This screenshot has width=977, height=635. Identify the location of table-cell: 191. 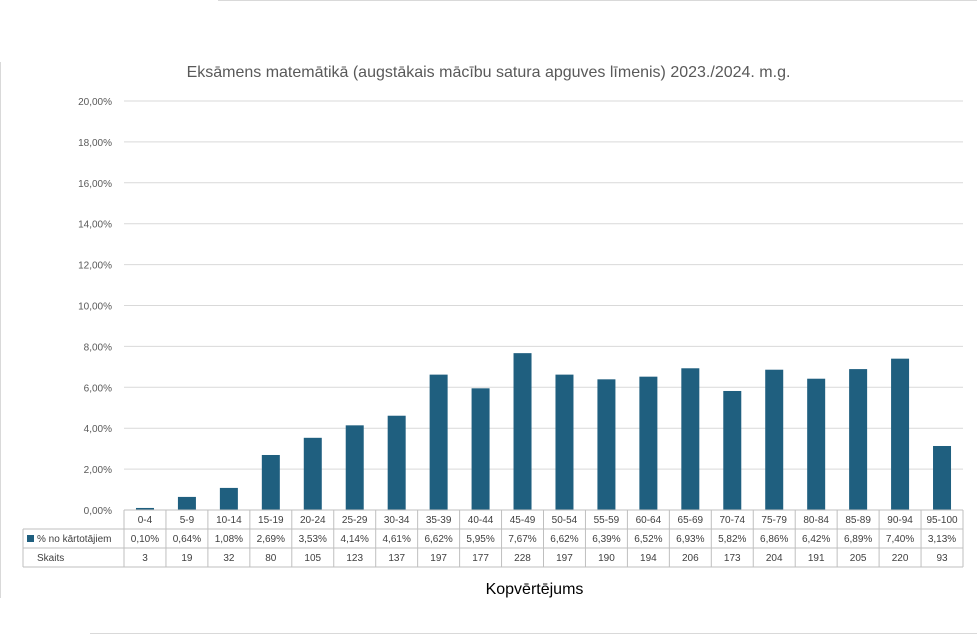
(816, 558).